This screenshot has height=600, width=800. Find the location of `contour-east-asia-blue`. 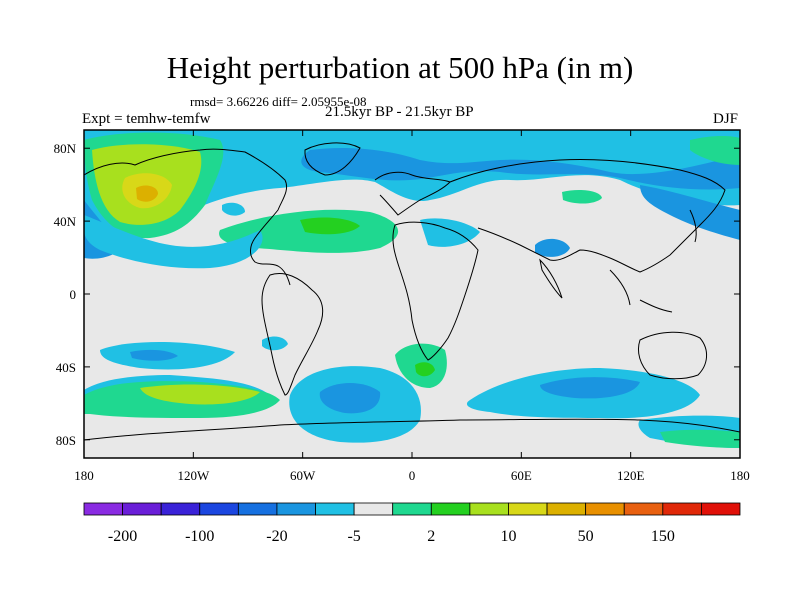

contour-east-asia-blue is located at coordinates (690, 212).